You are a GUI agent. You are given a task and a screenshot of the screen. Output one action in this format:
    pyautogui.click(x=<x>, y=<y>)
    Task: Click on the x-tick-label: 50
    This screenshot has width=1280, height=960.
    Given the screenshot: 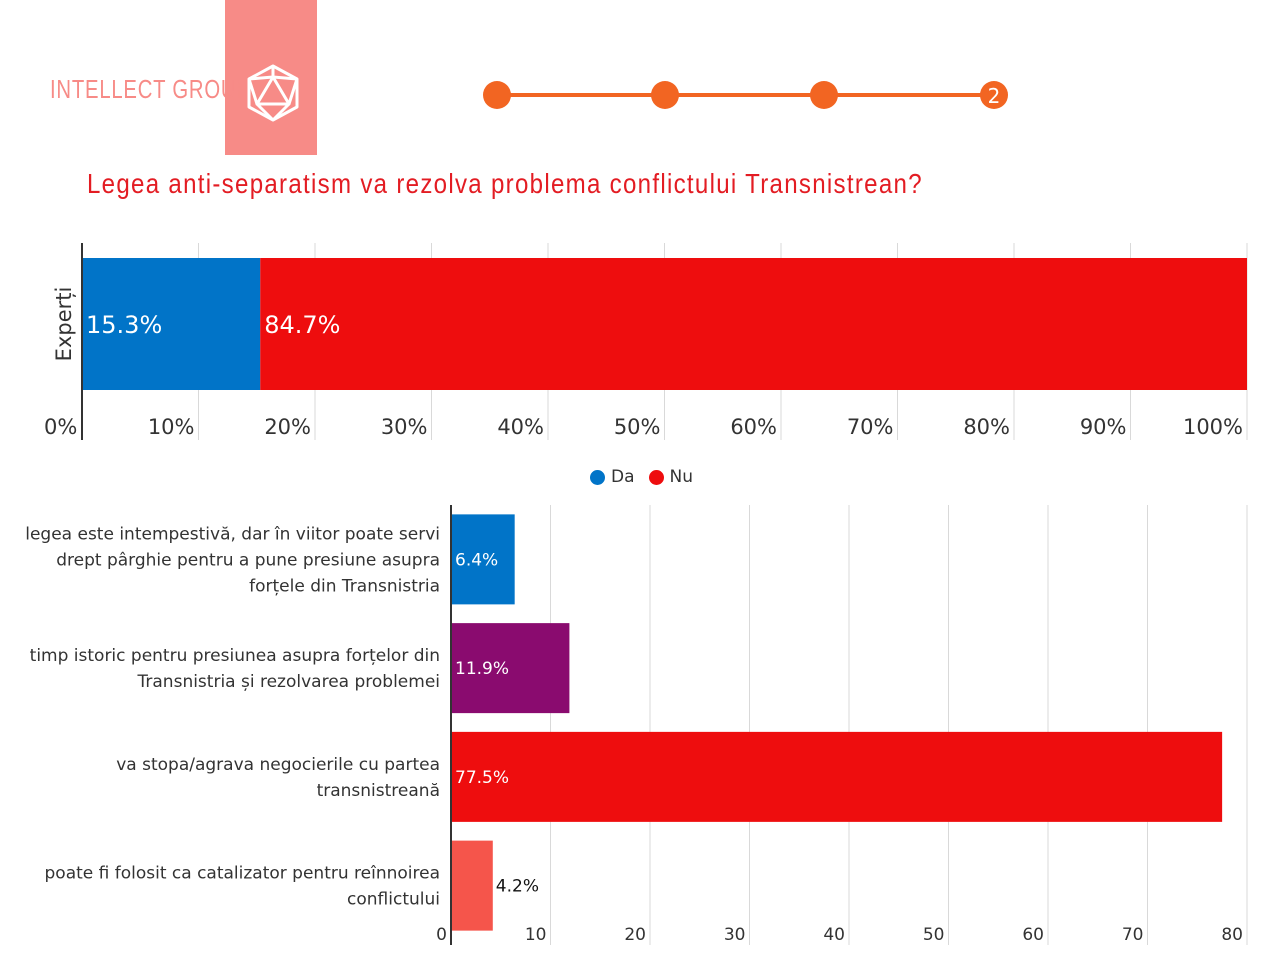 What is the action you would take?
    pyautogui.click(x=934, y=935)
    